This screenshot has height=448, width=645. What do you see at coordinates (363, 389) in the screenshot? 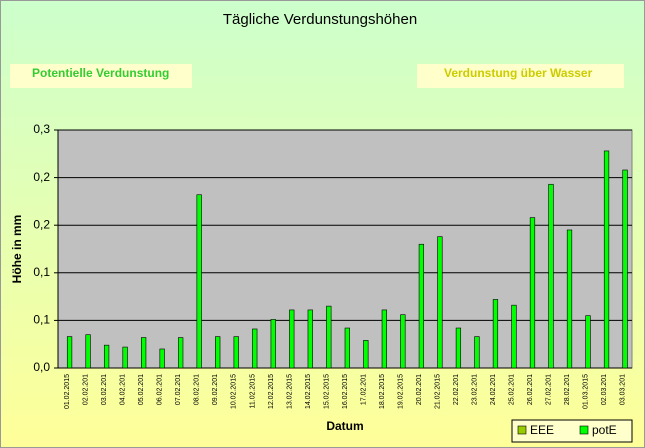
I see `x-tick-label: 17.02.201` at bounding box center [363, 389].